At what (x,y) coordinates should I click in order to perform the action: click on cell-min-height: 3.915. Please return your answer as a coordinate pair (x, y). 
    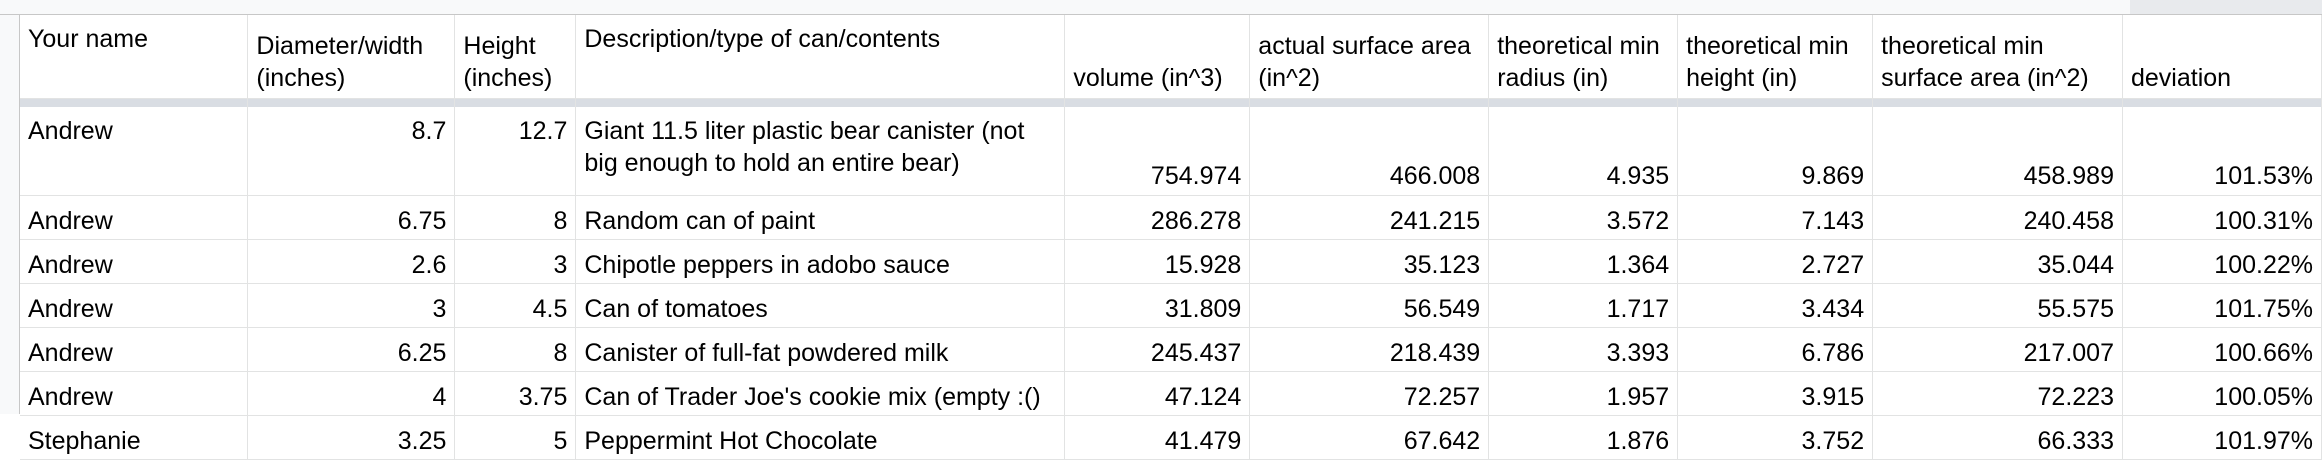
    Looking at the image, I should click on (1775, 393).